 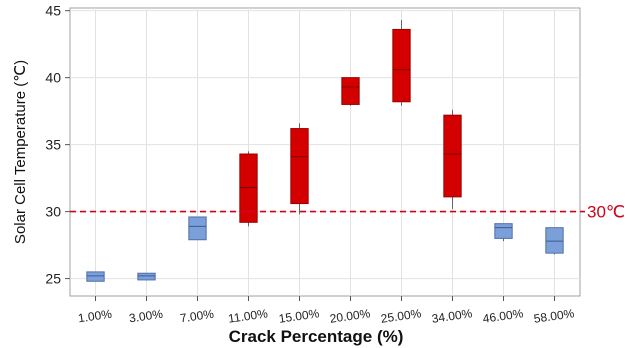 I want to click on box-1-00pct, so click(x=95, y=276).